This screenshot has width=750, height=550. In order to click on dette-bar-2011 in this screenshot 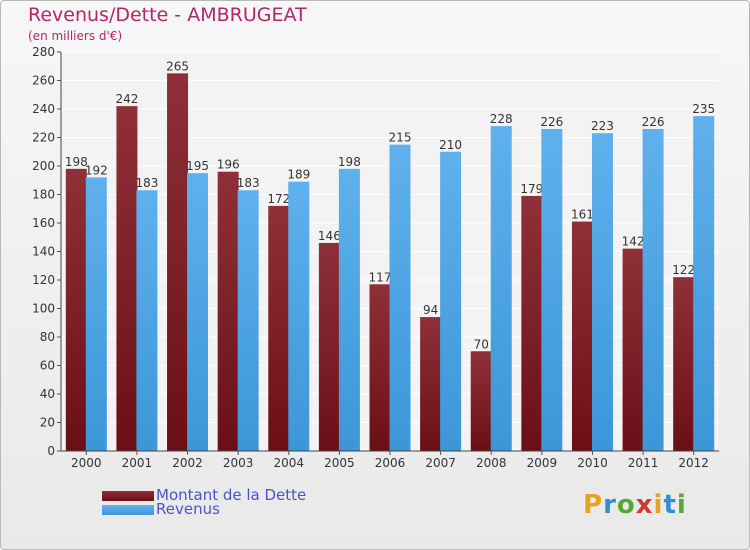, I will do `click(633, 349)`.